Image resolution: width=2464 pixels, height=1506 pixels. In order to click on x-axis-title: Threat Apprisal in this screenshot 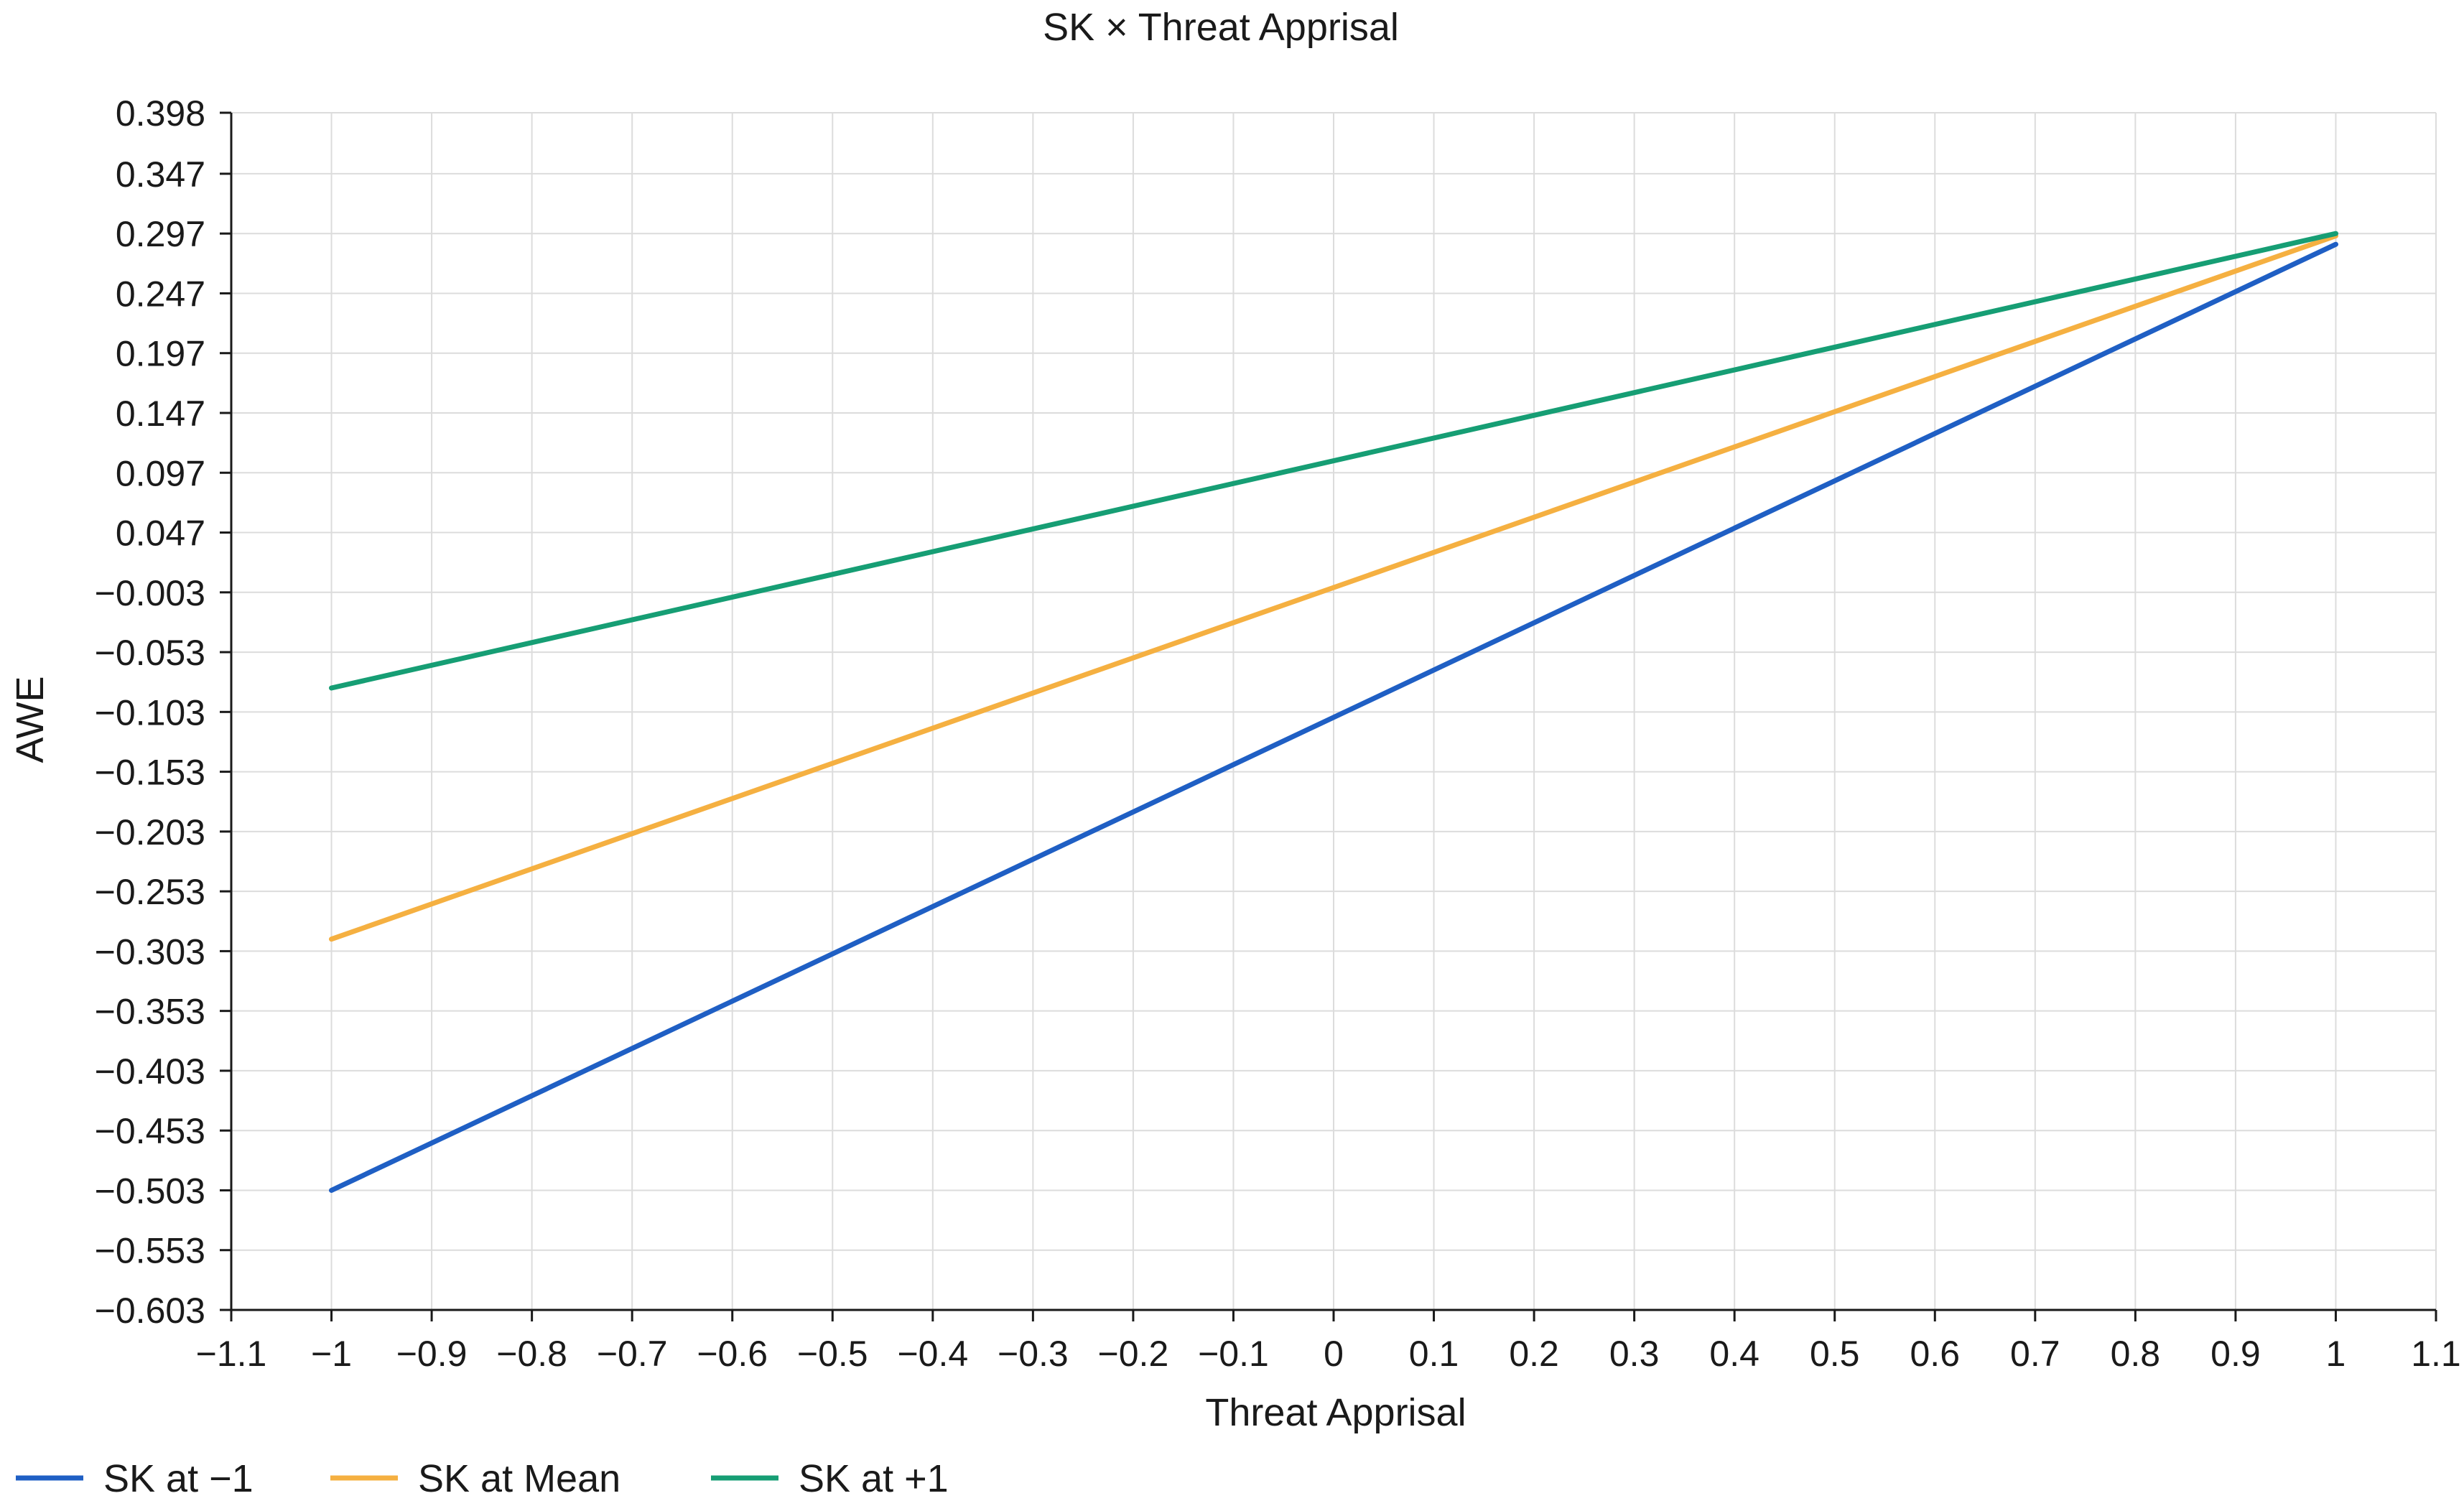, I will do `click(1335, 1413)`.